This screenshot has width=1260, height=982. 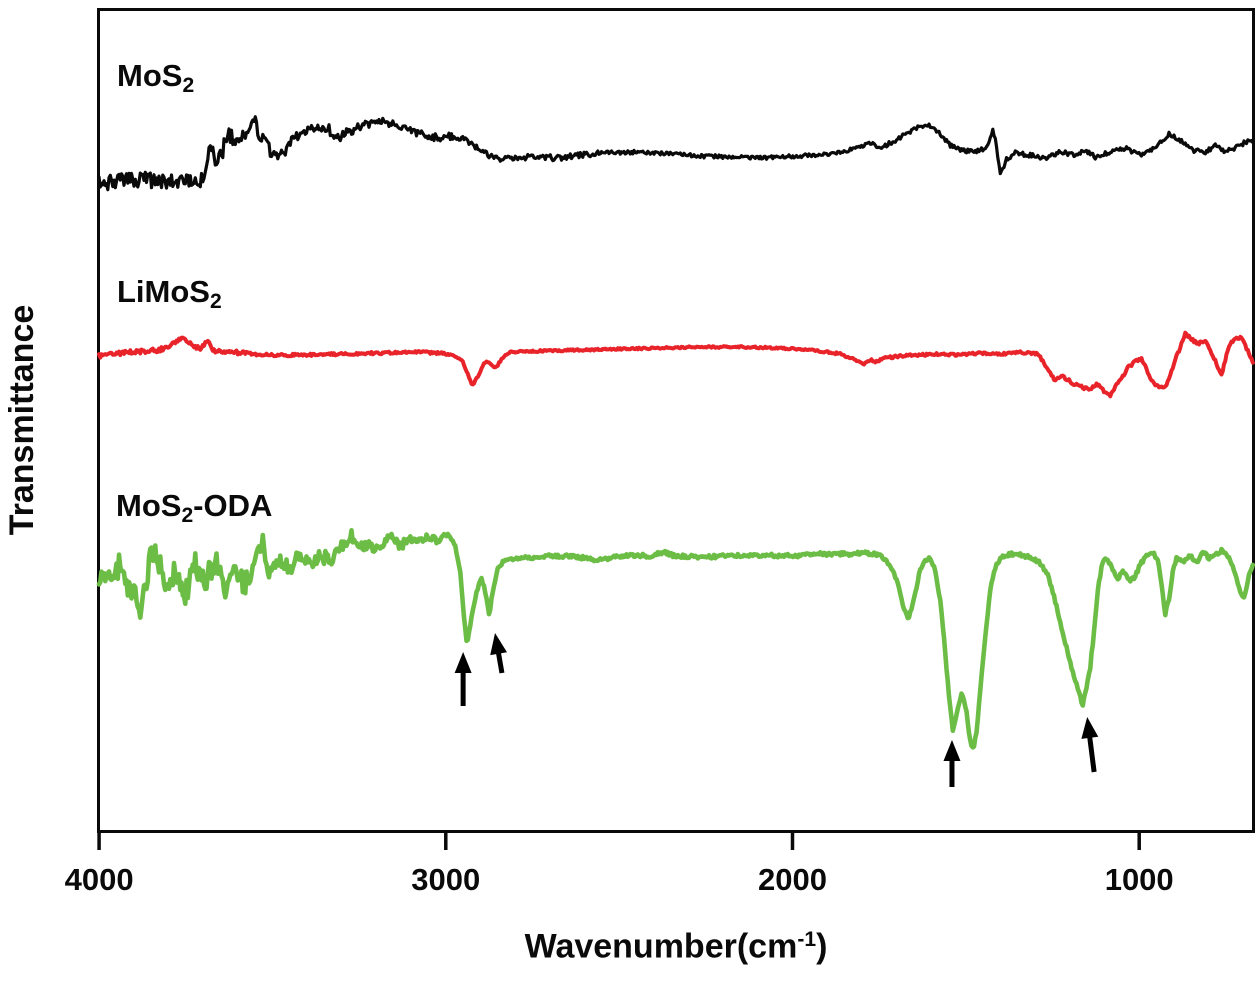 I want to click on x-axis-title: Wavenumber(cm-1), so click(x=676, y=946).